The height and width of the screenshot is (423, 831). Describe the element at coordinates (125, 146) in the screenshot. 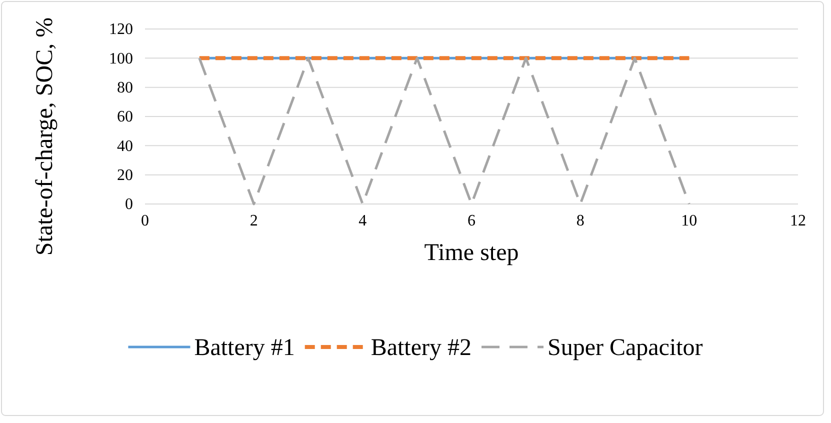

I see `y-tick-label: 40` at that location.